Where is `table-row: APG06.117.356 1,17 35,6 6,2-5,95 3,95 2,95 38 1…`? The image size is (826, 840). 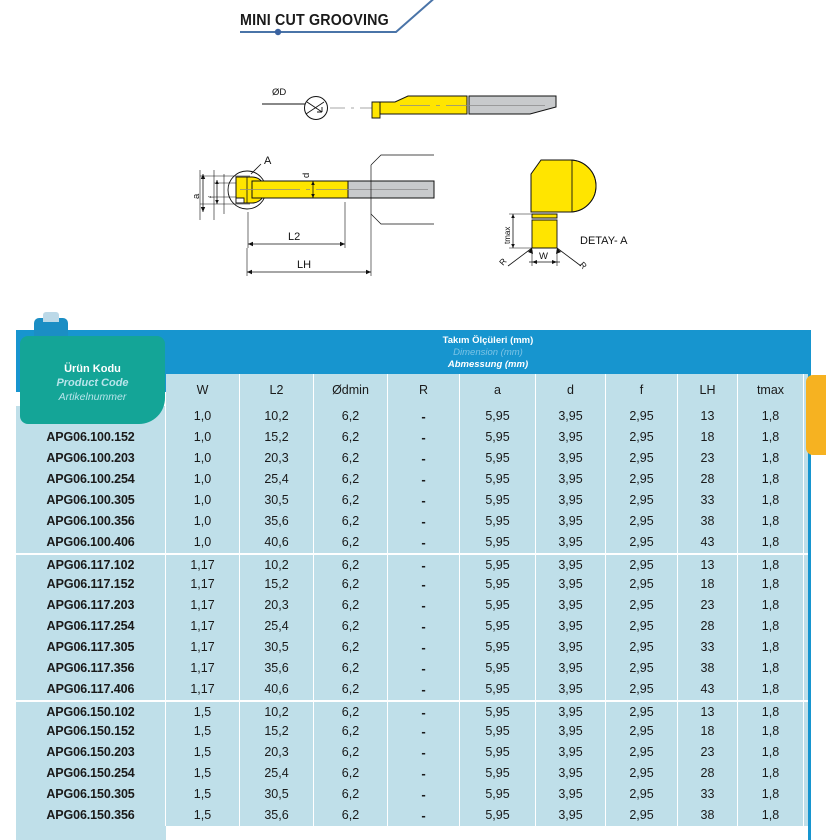 table-row: APG06.117.356 1,17 35,6 6,2-5,95 3,95 2,95 38 1… is located at coordinates (413, 668).